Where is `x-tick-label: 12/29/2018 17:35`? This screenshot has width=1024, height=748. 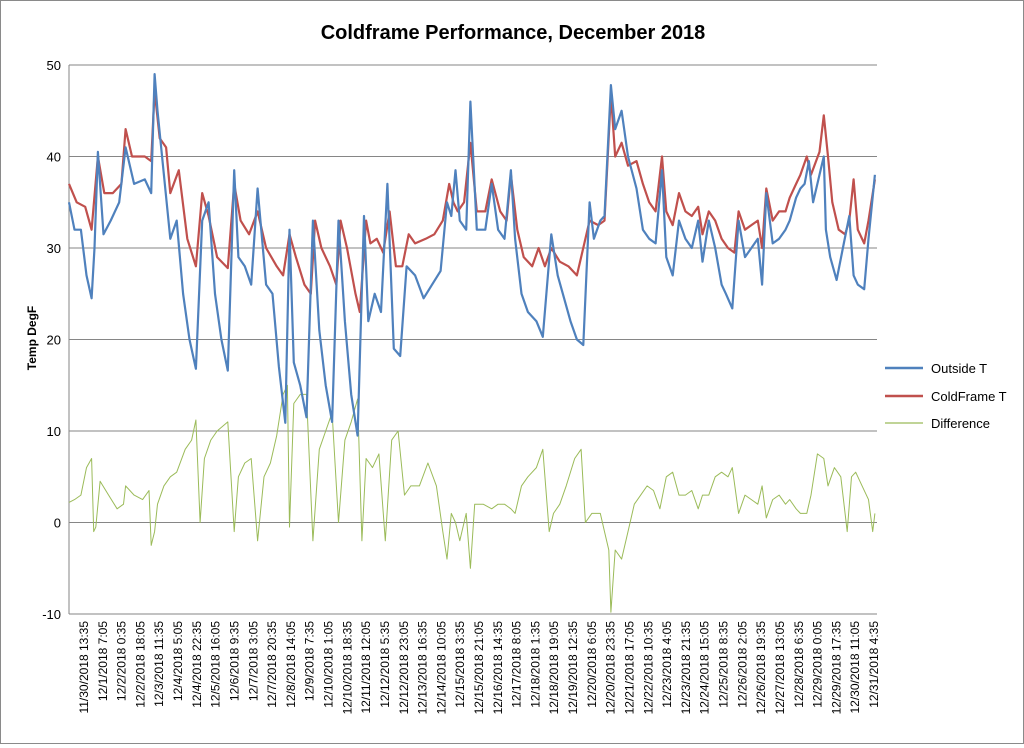
x-tick-label: 12/29/2018 17:35 is located at coordinates (836, 668).